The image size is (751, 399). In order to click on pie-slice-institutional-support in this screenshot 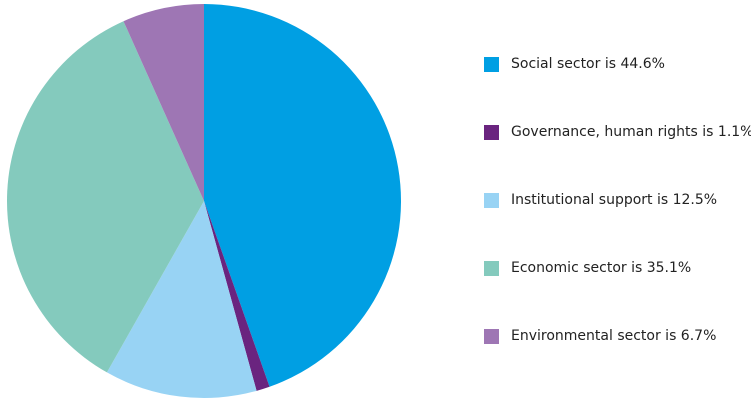, I will do `click(181, 299)`.